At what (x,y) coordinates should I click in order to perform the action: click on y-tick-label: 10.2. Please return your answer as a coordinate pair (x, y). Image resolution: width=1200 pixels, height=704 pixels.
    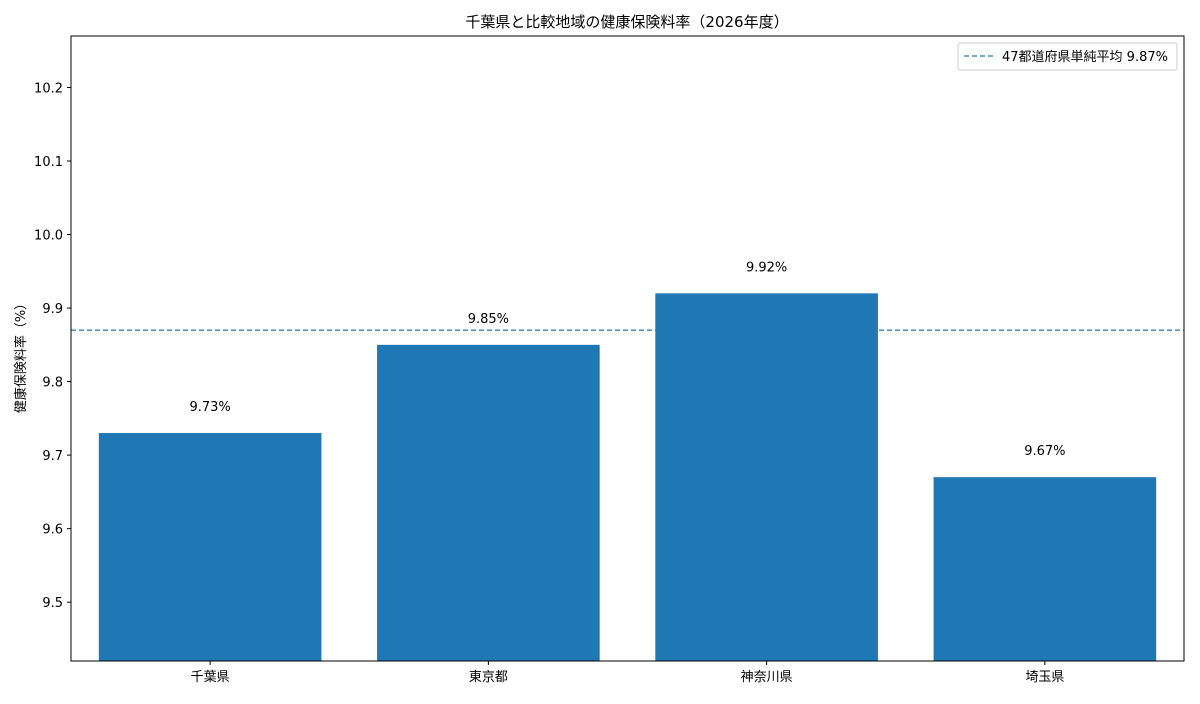
    Looking at the image, I should click on (48, 88).